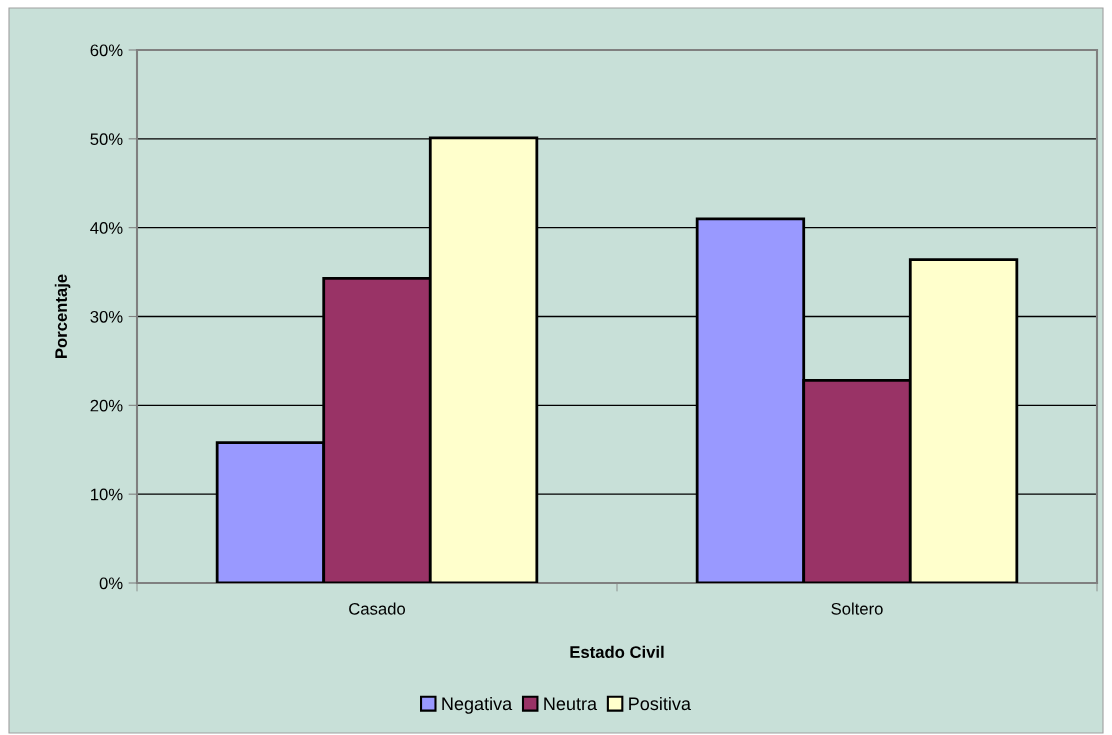  What do you see at coordinates (106, 316) in the screenshot?
I see `y-tick-label: 30%` at bounding box center [106, 316].